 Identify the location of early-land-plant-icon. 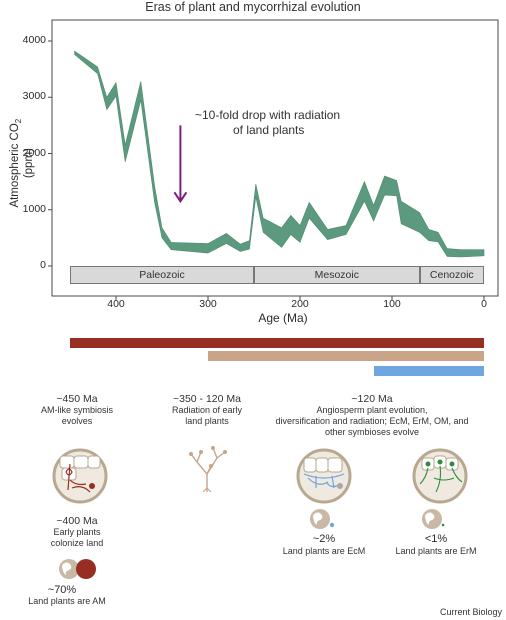
(208, 469).